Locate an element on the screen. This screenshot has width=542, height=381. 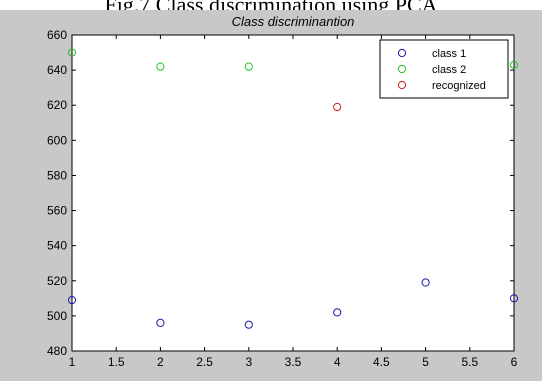
y-tick-label: 660 is located at coordinates (57, 35).